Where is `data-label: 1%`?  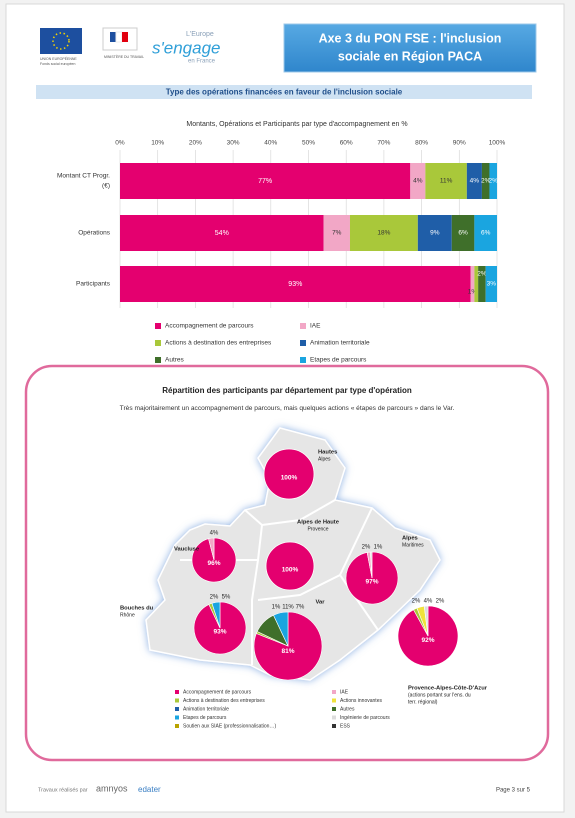
data-label: 1% is located at coordinates (473, 292).